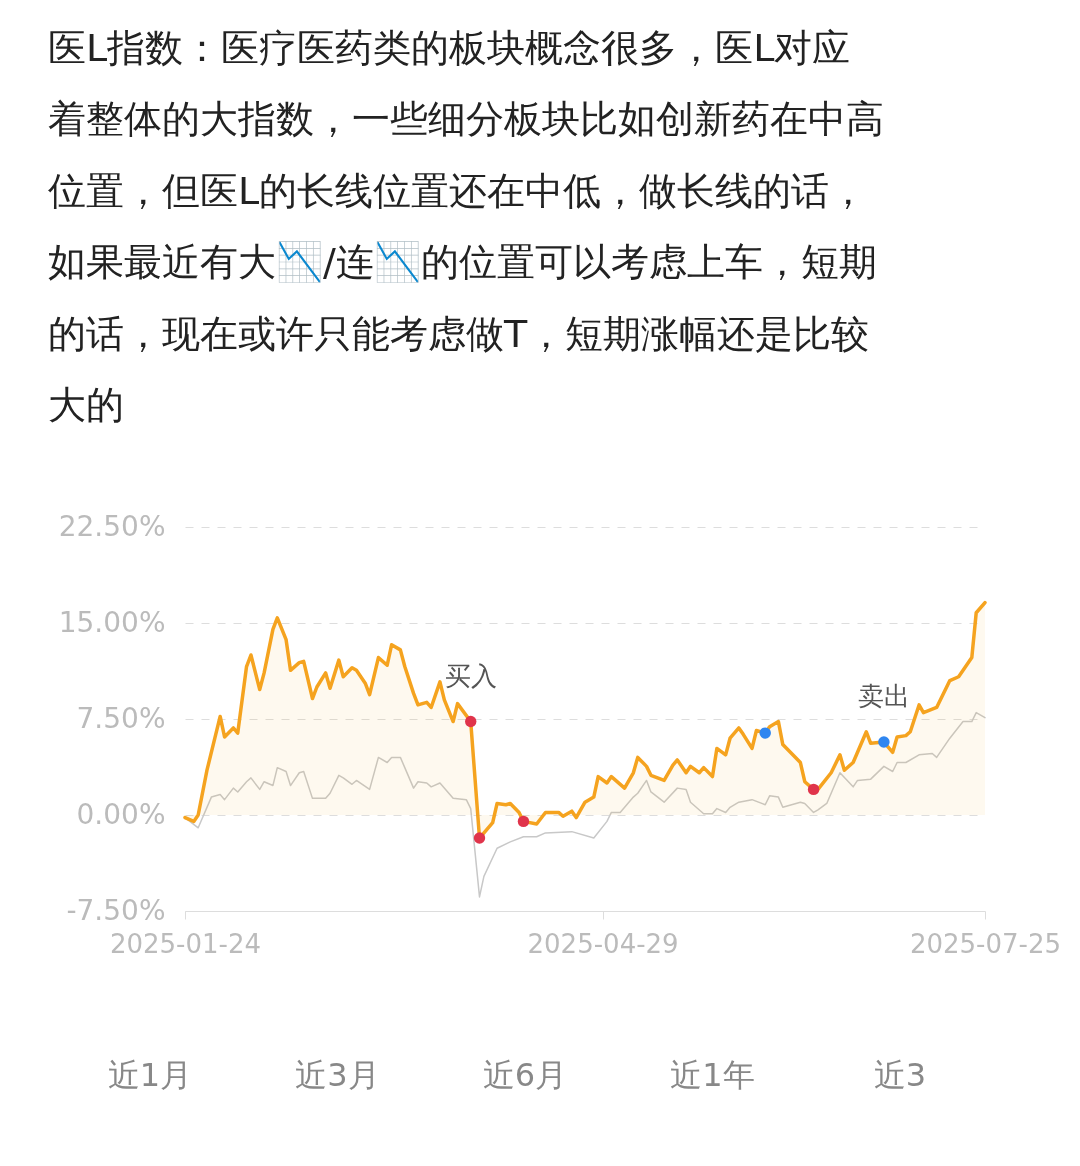 The width and height of the screenshot is (1080, 1166). What do you see at coordinates (116, 910) in the screenshot?
I see `y-tick-label: -7.50%` at bounding box center [116, 910].